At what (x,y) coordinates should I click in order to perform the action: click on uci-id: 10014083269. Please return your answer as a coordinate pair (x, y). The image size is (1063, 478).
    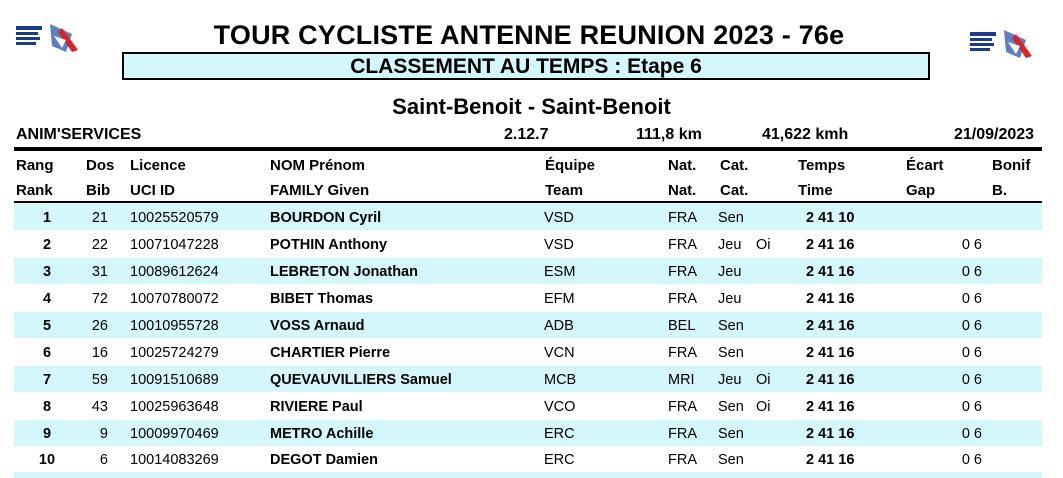
    Looking at the image, I should click on (174, 460).